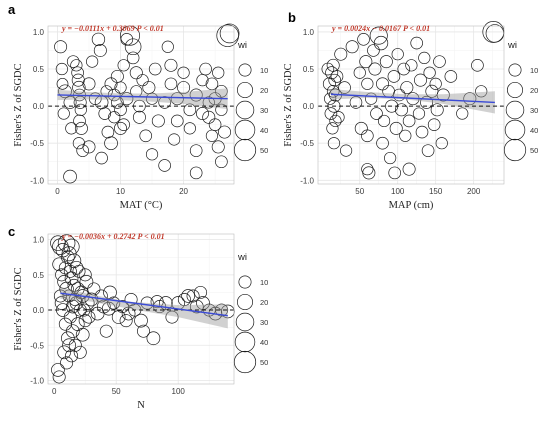 Image resolution: width=550 pixels, height=422 pixels. What do you see at coordinates (264, 302) in the screenshot?
I see `legend-label: 20` at bounding box center [264, 302].